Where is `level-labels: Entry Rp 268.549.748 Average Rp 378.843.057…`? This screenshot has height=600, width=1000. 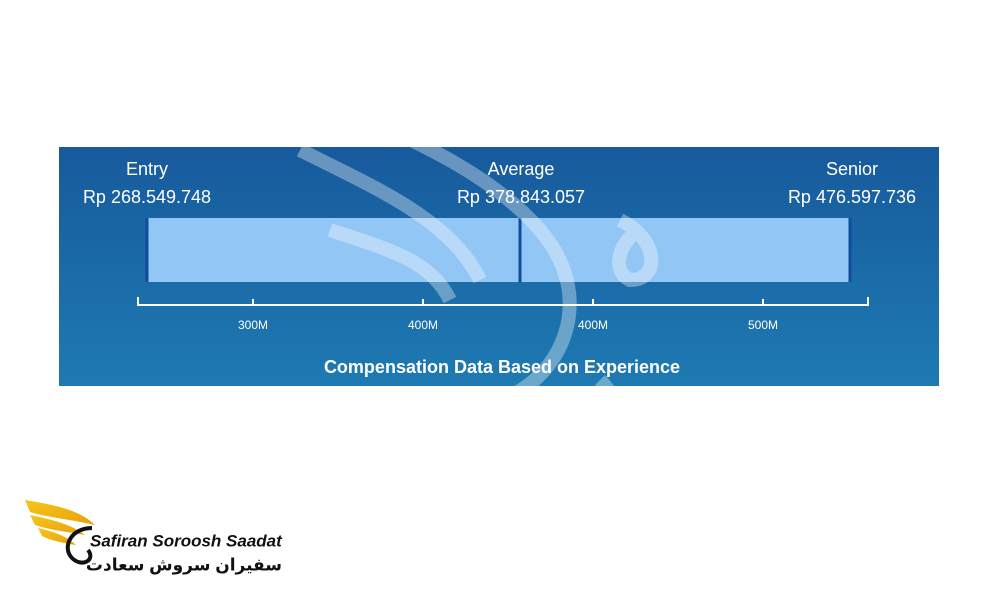 level-labels: Entry Rp 268.549.748 Average Rp 378.843.057… is located at coordinates (499, 183).